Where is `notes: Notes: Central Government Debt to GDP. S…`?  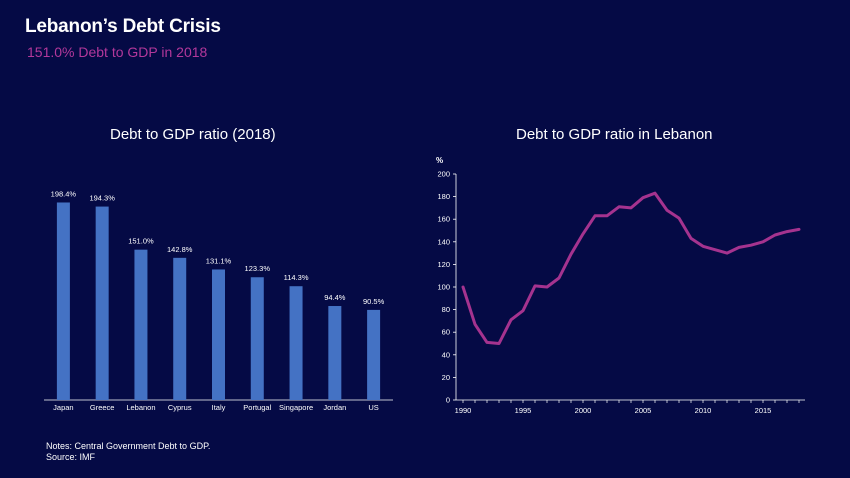
notes: Notes: Central Government Debt to GDP. S… is located at coordinates (128, 452).